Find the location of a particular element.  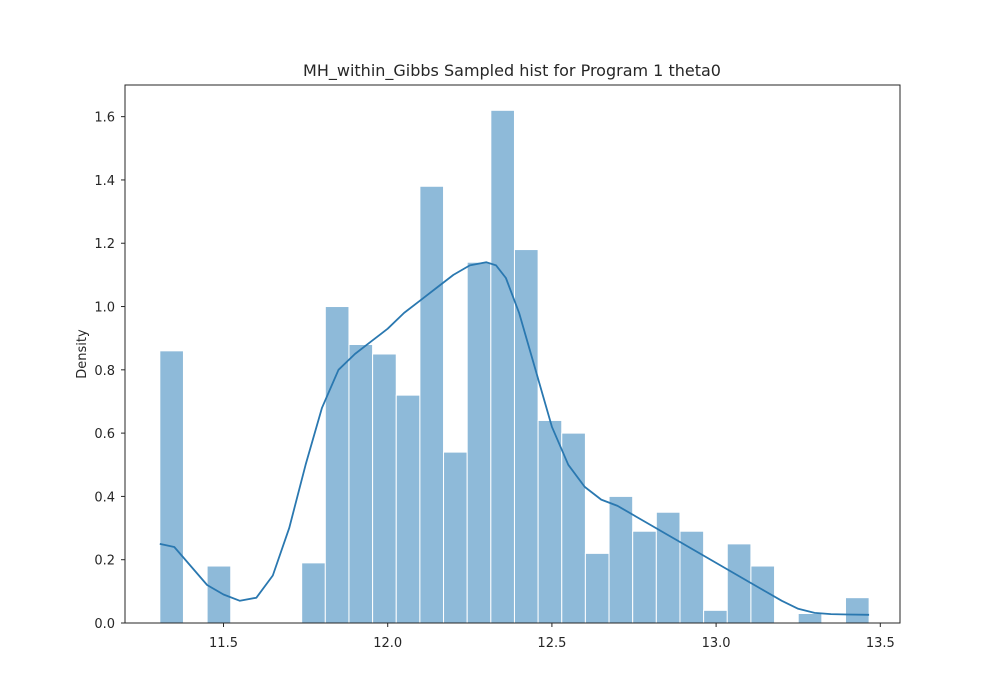

y-tick-label: 1.2 is located at coordinates (104, 244).